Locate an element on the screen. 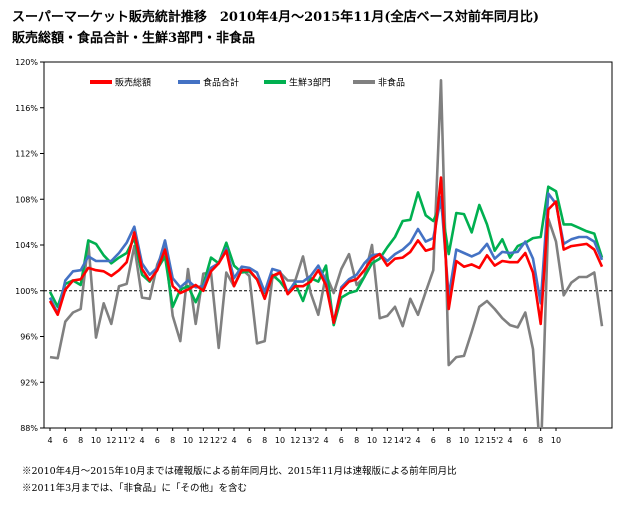 This screenshot has width=640, height=515. y-axis-labels: 88% 92% 96% 100% 104% 108% 112% 116% 120% is located at coordinates (26, 245).